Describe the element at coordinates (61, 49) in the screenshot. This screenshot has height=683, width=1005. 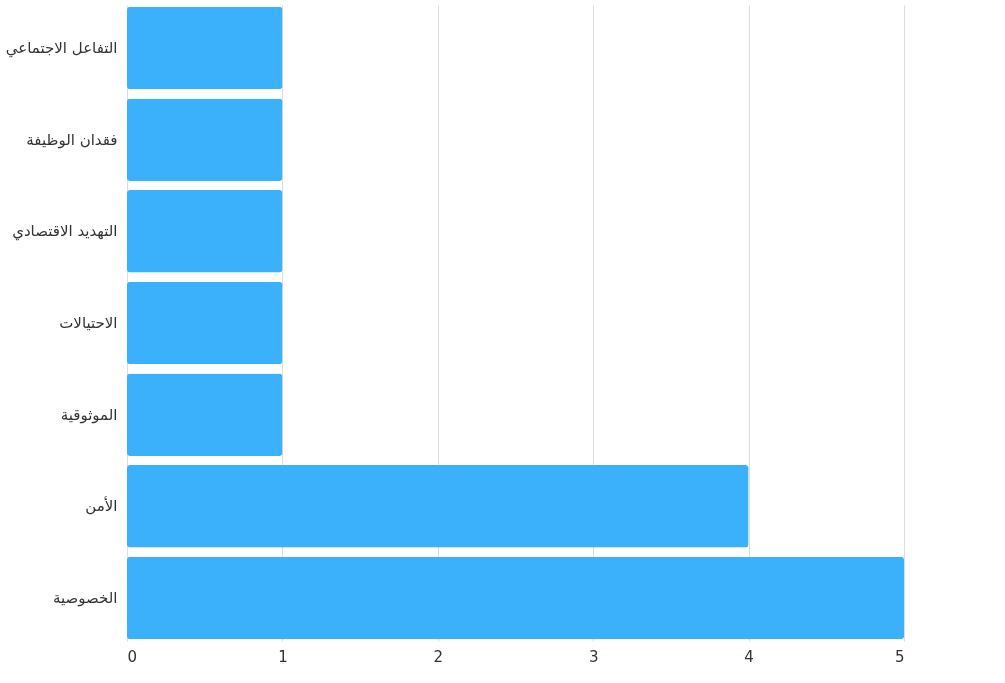
I see `y-tick-label: التفاعل الاجتماعي` at that location.